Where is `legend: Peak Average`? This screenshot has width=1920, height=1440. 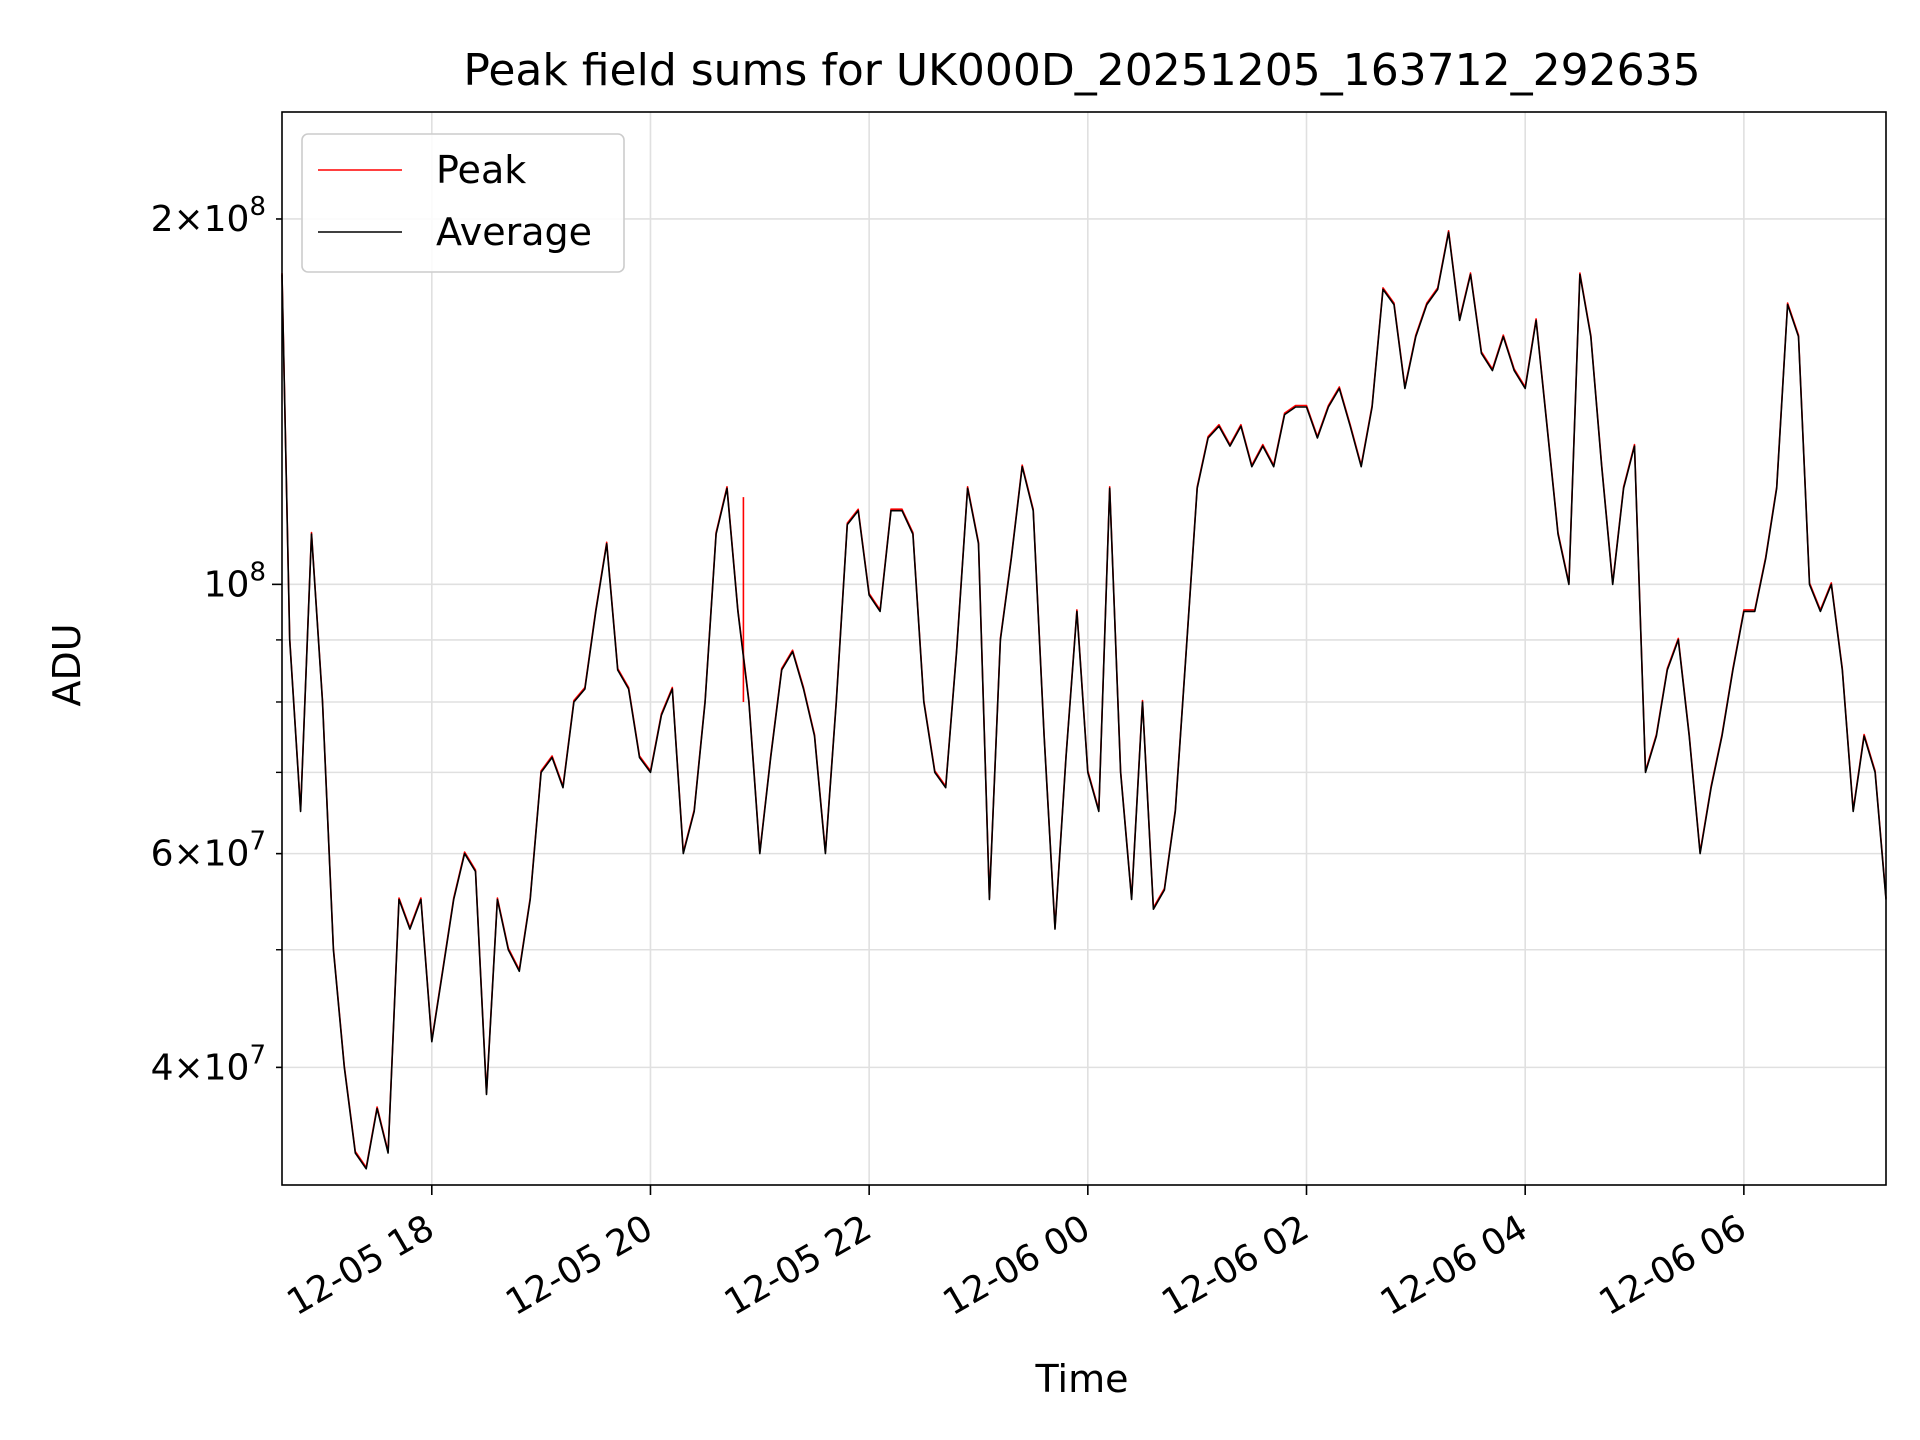 legend: Peak Average is located at coordinates (463, 203).